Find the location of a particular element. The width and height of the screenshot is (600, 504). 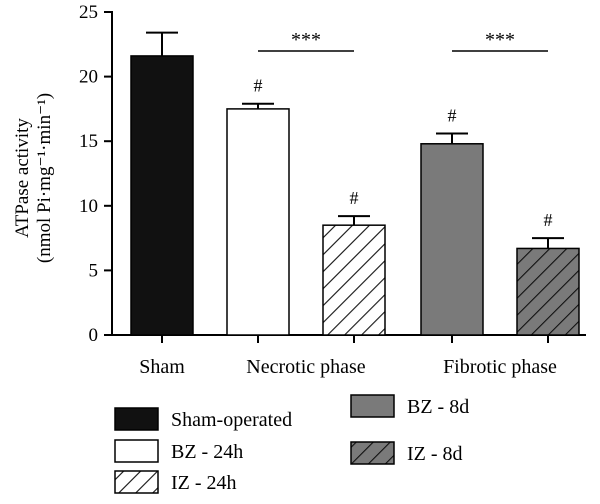

x-group-label: Necrotic phase is located at coordinates (306, 367).